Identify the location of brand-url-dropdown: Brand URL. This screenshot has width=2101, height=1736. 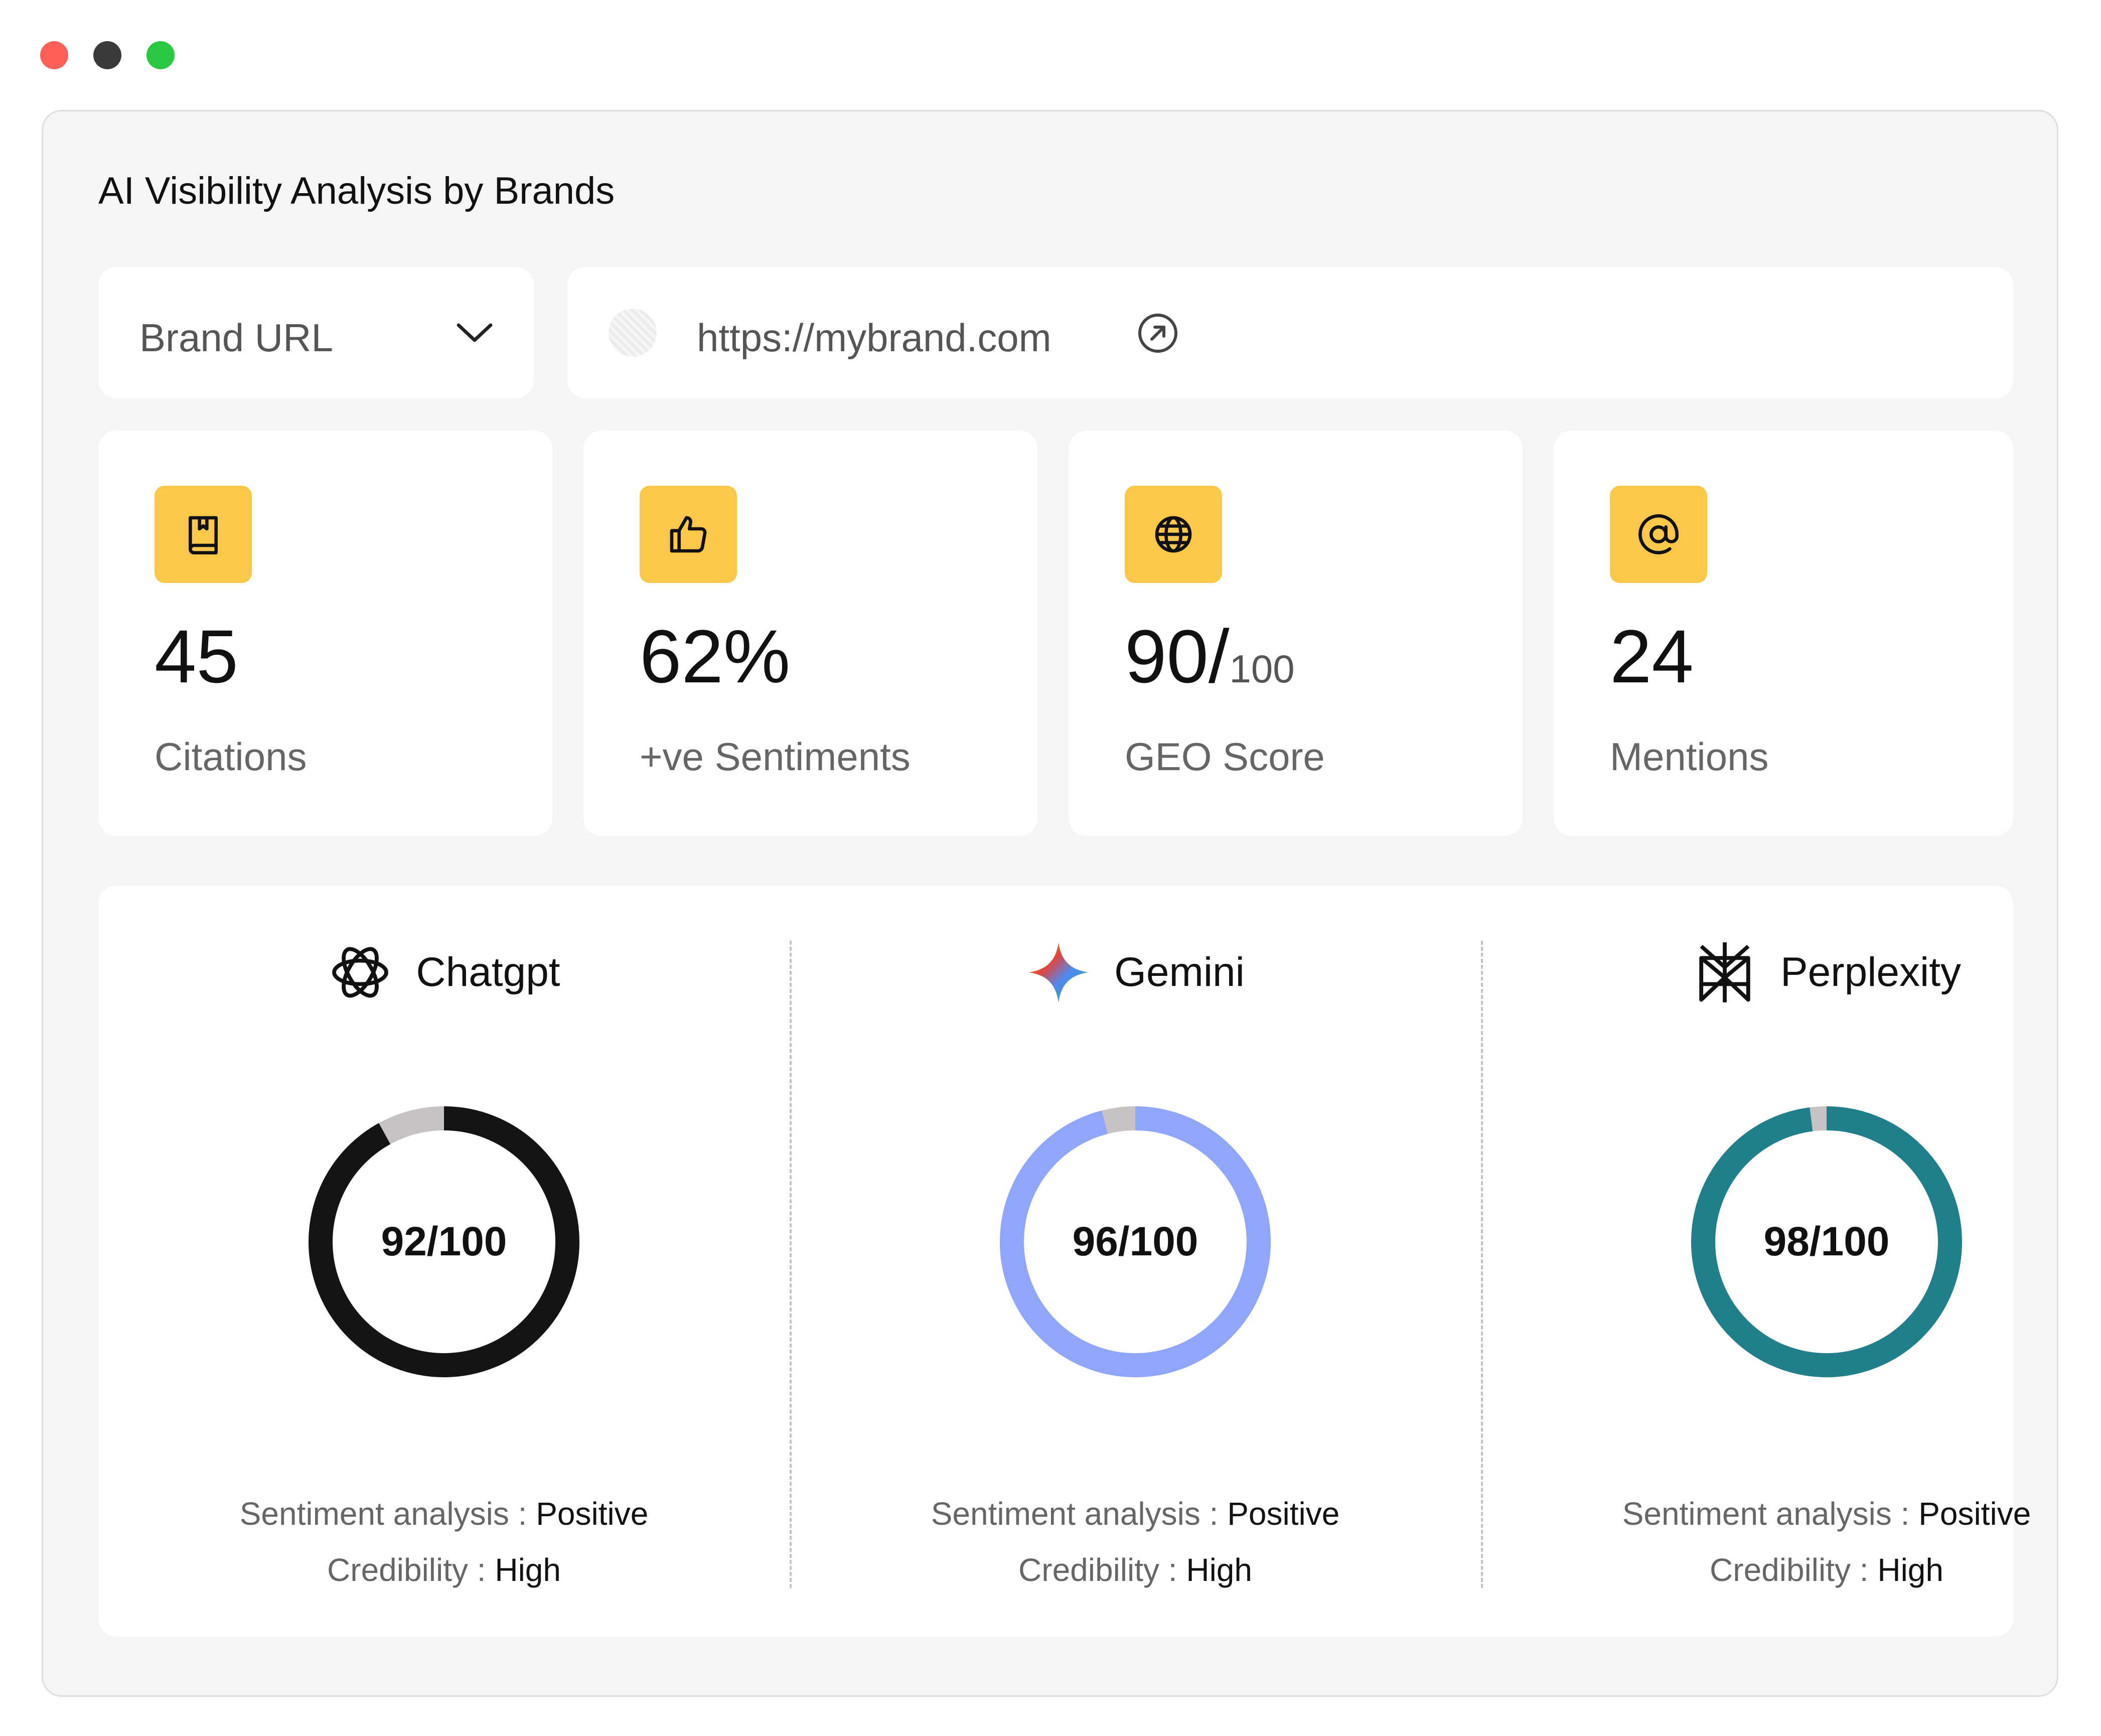
(316, 332).